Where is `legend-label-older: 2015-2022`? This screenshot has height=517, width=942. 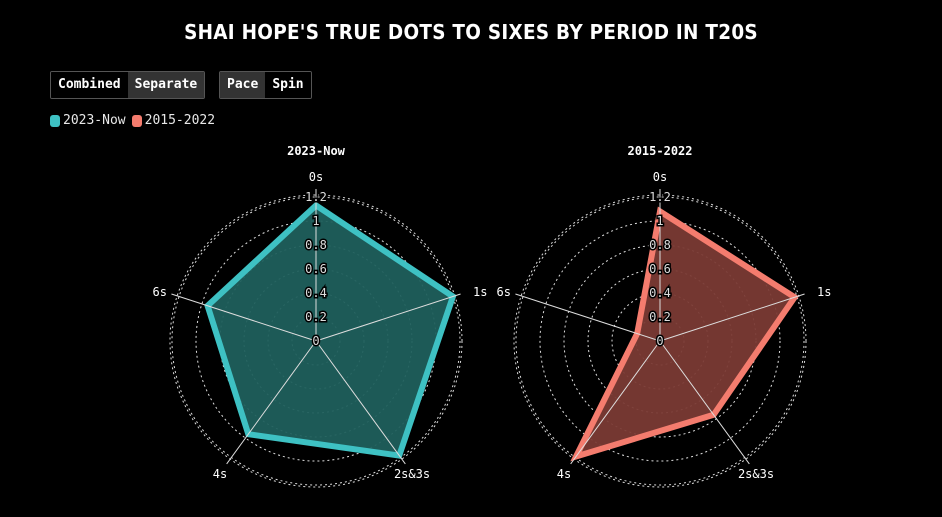 legend-label-older: 2015-2022 is located at coordinates (180, 120).